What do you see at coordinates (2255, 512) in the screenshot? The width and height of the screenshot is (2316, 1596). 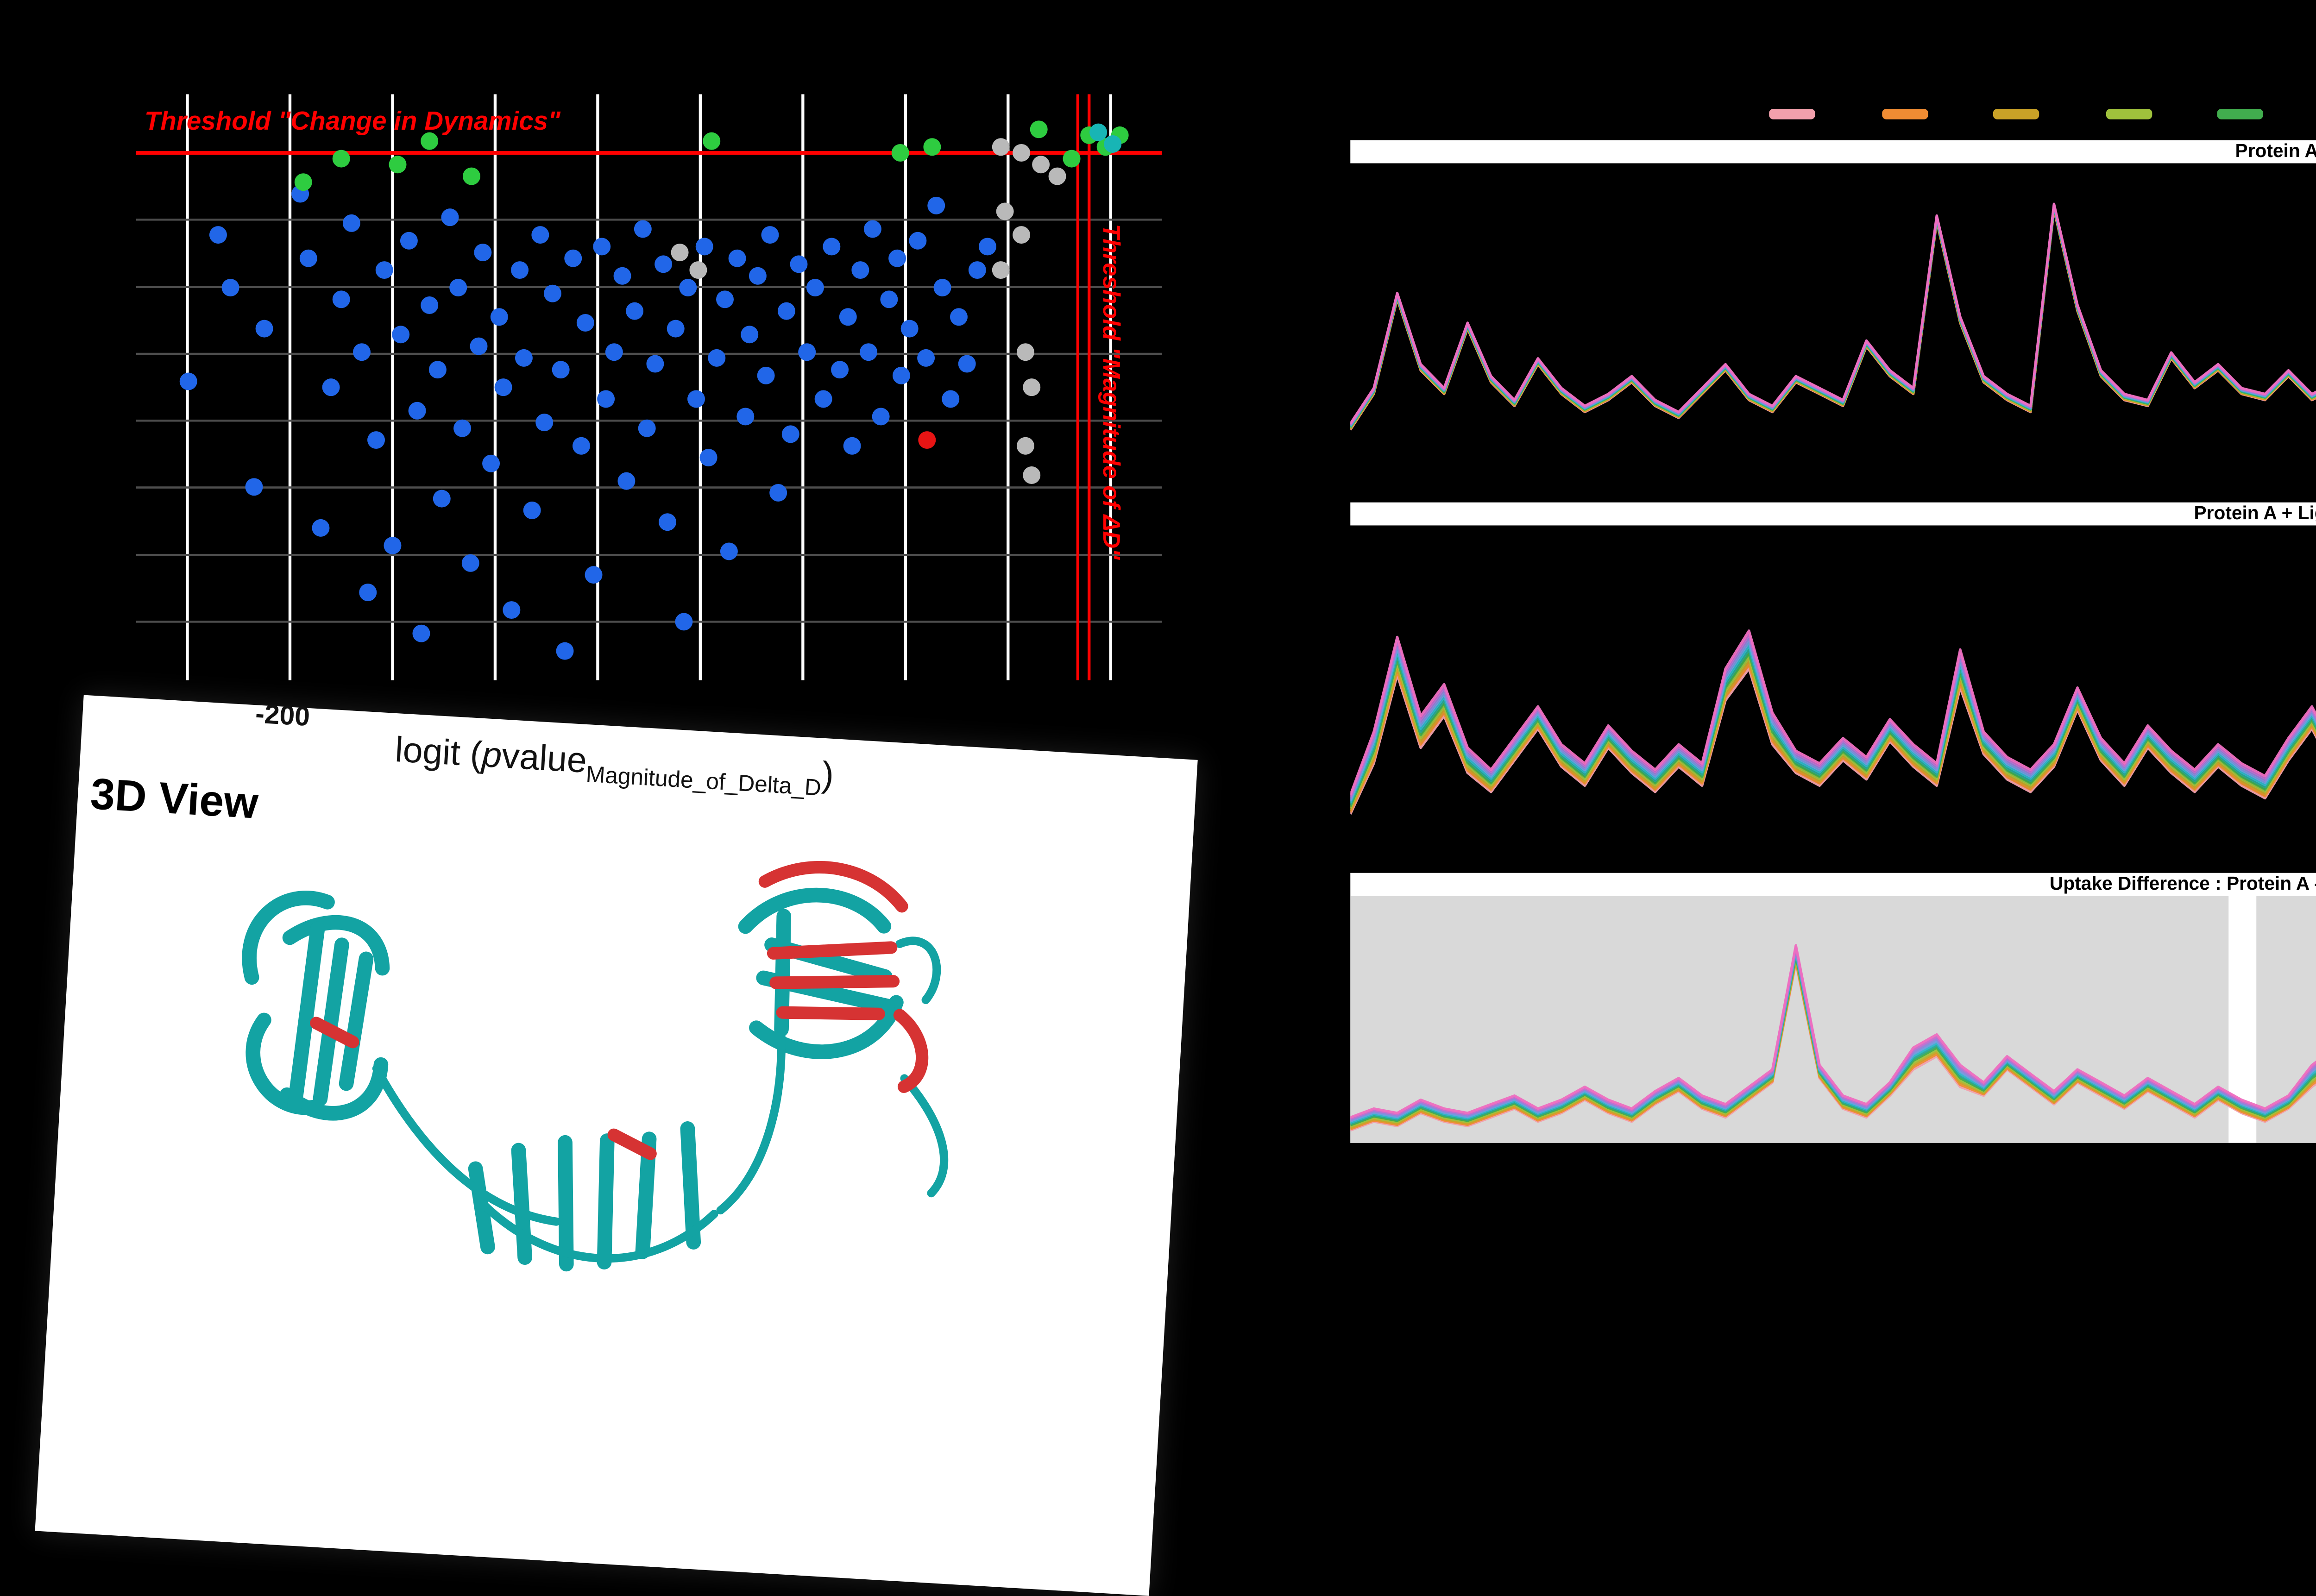 I see `panel-title-protein-a-ligand-text: Protein A + Ligand` at bounding box center [2255, 512].